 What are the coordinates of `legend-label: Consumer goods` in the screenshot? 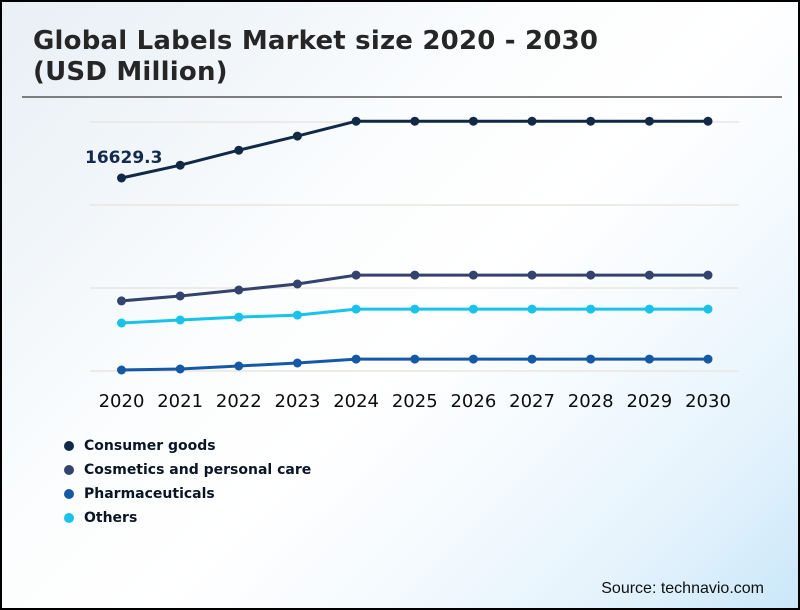 It's located at (150, 445).